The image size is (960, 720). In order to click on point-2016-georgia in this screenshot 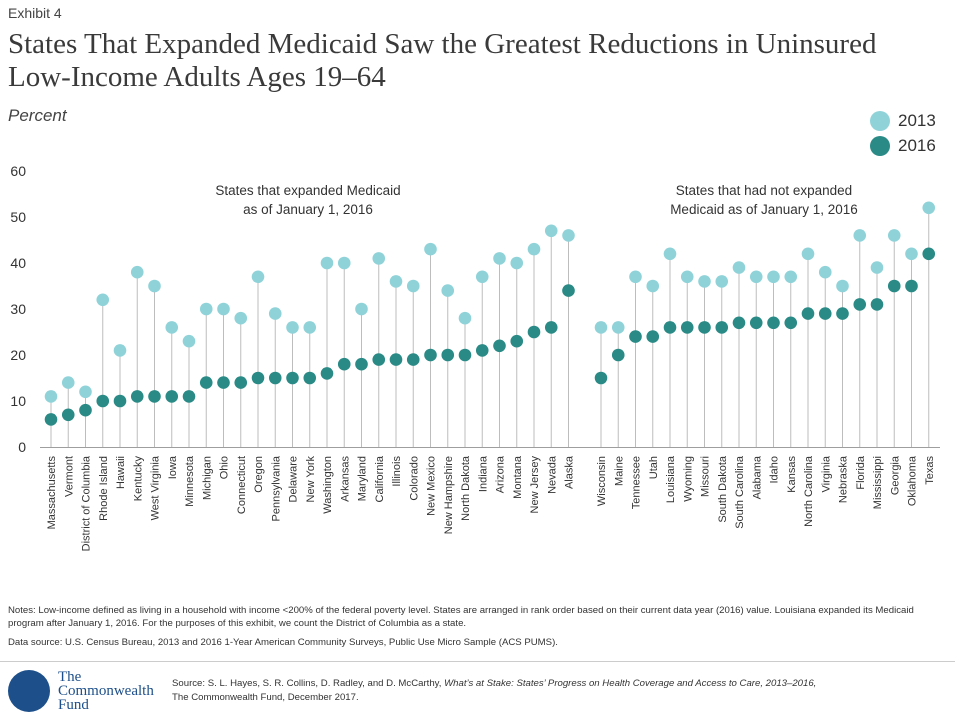, I will do `click(894, 286)`.